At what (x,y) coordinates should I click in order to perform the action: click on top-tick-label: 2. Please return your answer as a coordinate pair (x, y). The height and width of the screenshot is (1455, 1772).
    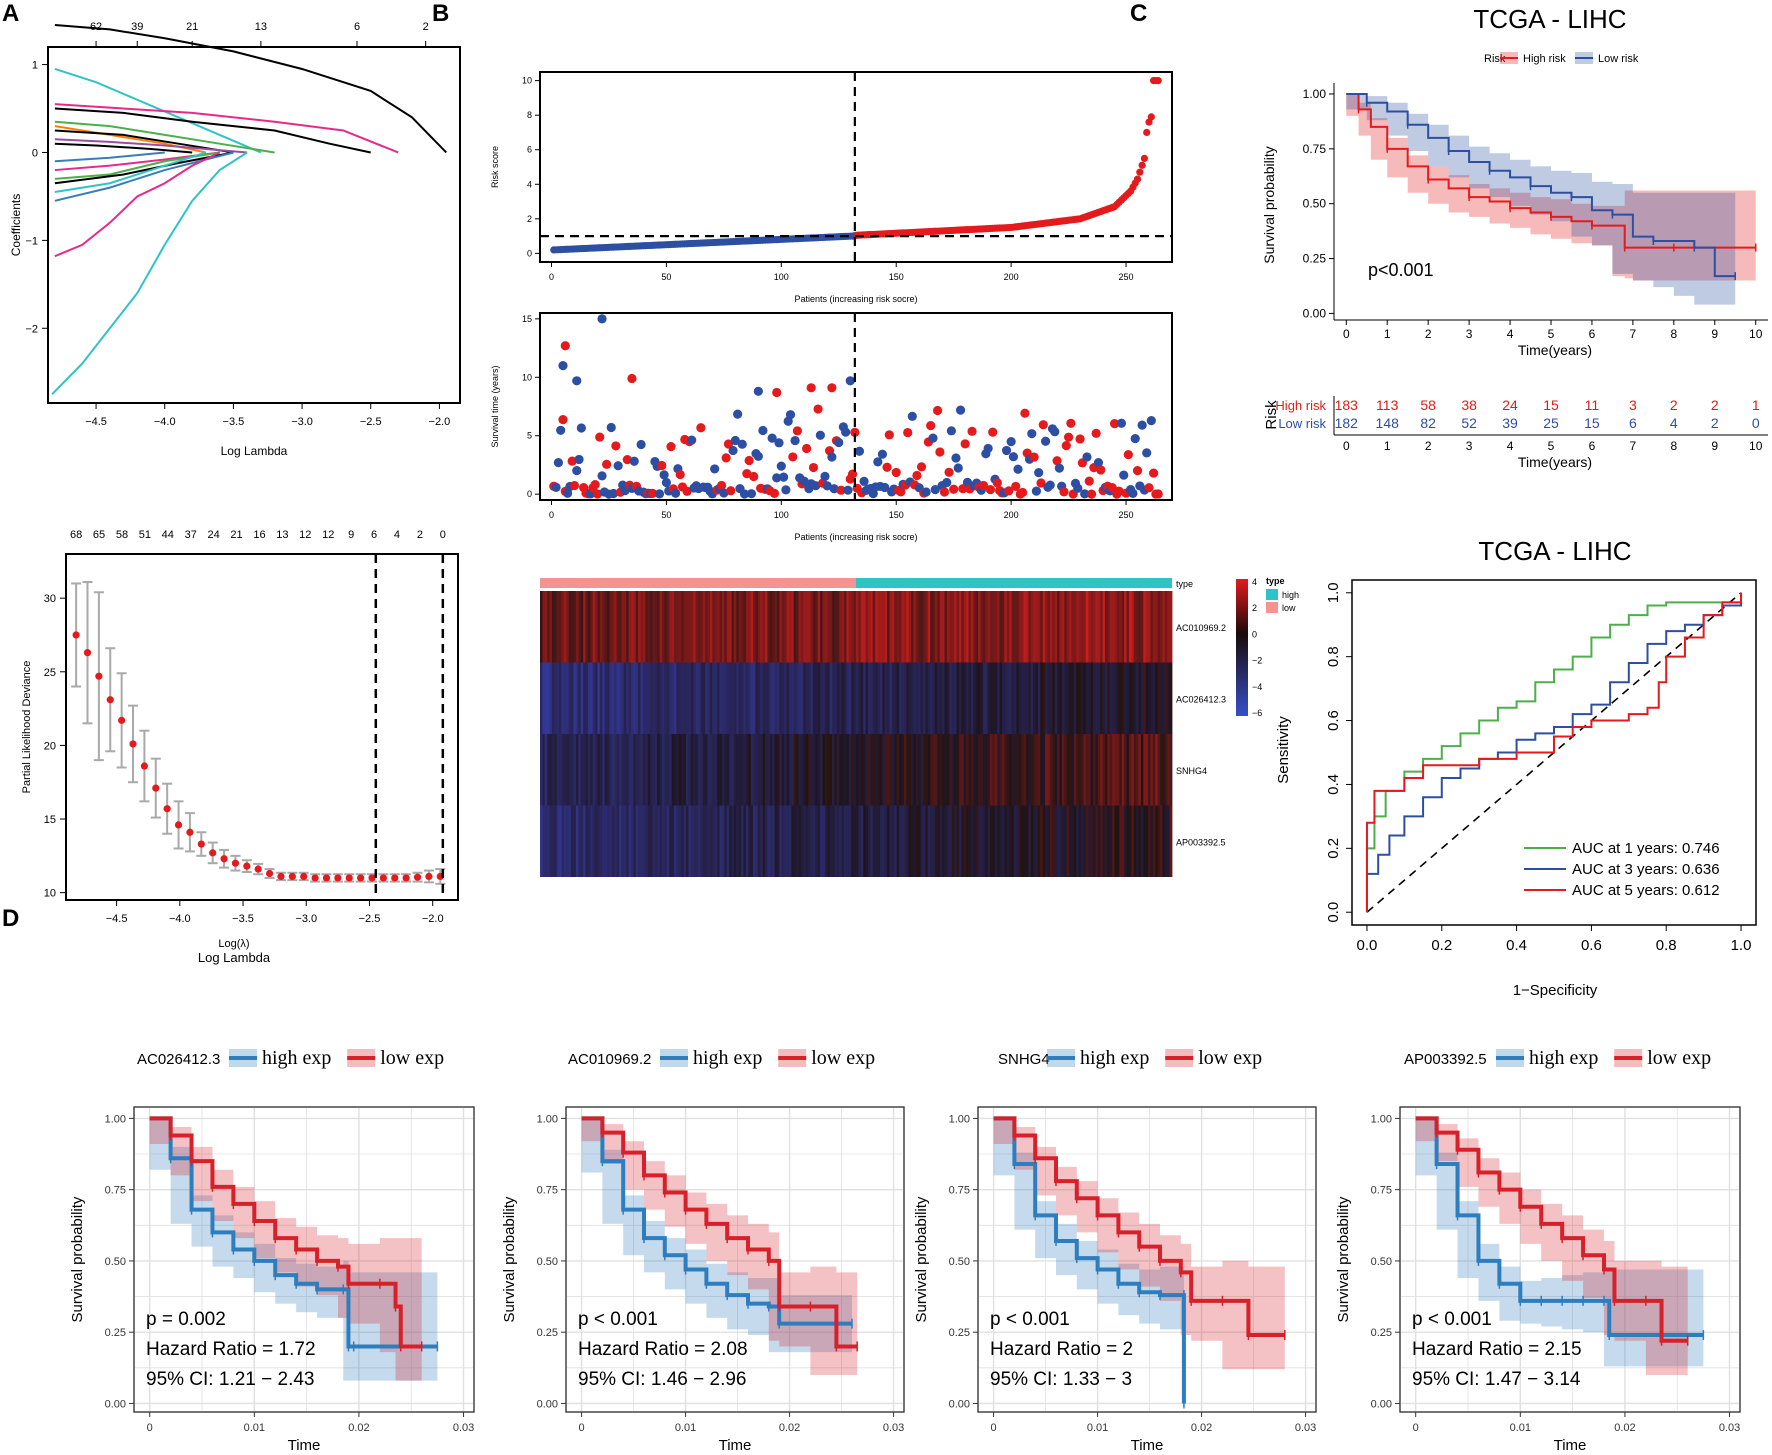
    Looking at the image, I should click on (426, 27).